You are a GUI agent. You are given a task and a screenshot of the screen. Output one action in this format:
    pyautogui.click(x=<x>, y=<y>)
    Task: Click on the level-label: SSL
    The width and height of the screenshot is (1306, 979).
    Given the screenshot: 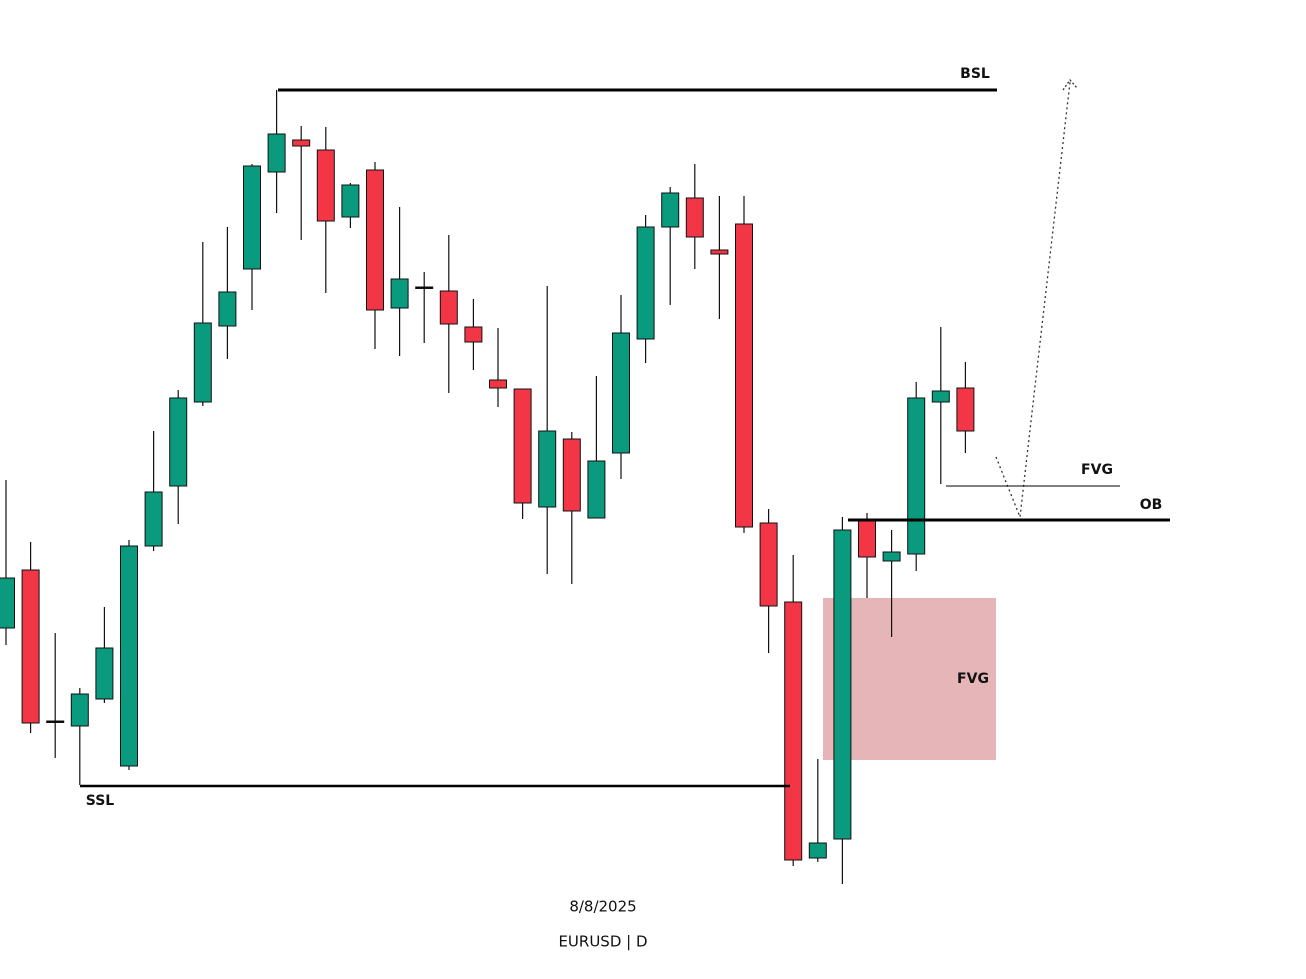 What is the action you would take?
    pyautogui.click(x=100, y=801)
    